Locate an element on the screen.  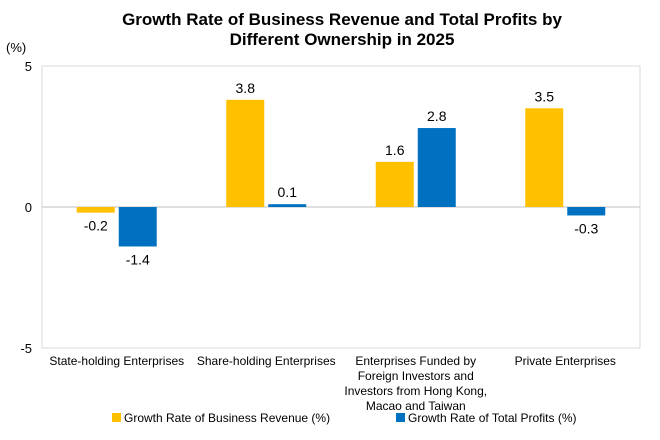
data-label: 0.1 is located at coordinates (288, 192).